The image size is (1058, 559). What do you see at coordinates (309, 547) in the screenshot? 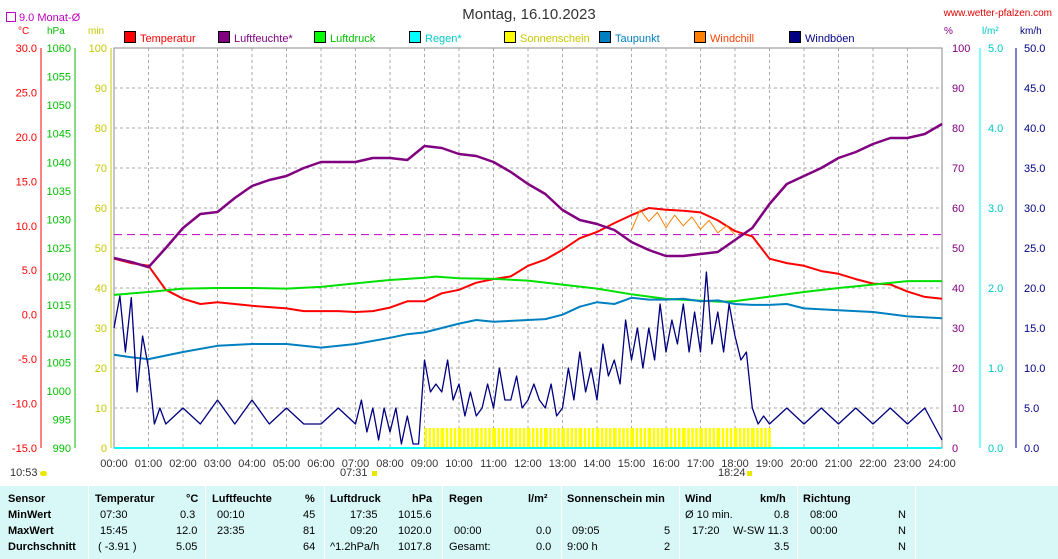
I see `cell: 64` at bounding box center [309, 547].